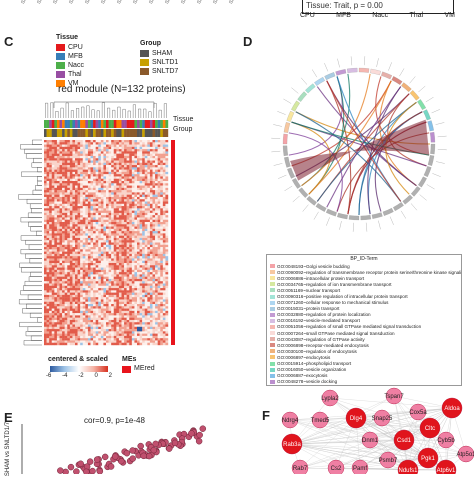 This screenshot has width=474, height=489. Describe the element at coordinates (49, 376) in the screenshot. I see `scale-tick: -6` at that location.